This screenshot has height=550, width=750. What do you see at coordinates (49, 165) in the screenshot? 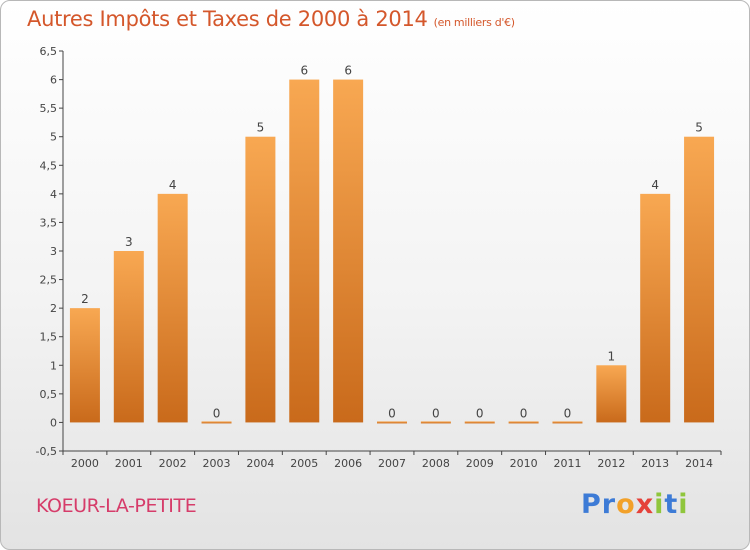
I see `y-tick-label: 4,5` at bounding box center [49, 165].